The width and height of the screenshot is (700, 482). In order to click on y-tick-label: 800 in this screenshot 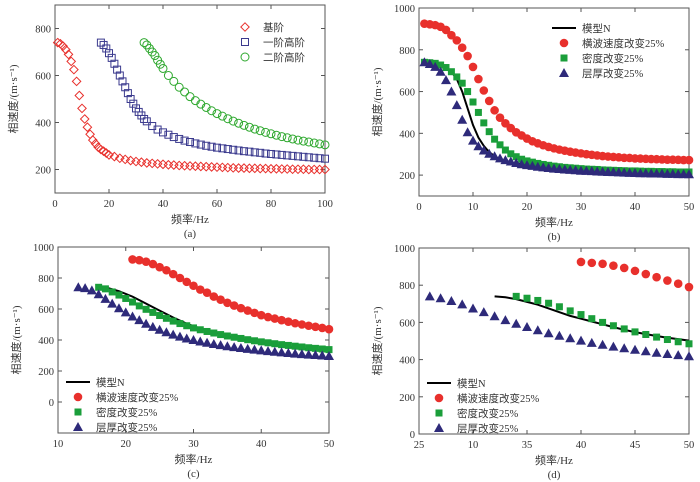, I will do `click(43, 30)`.